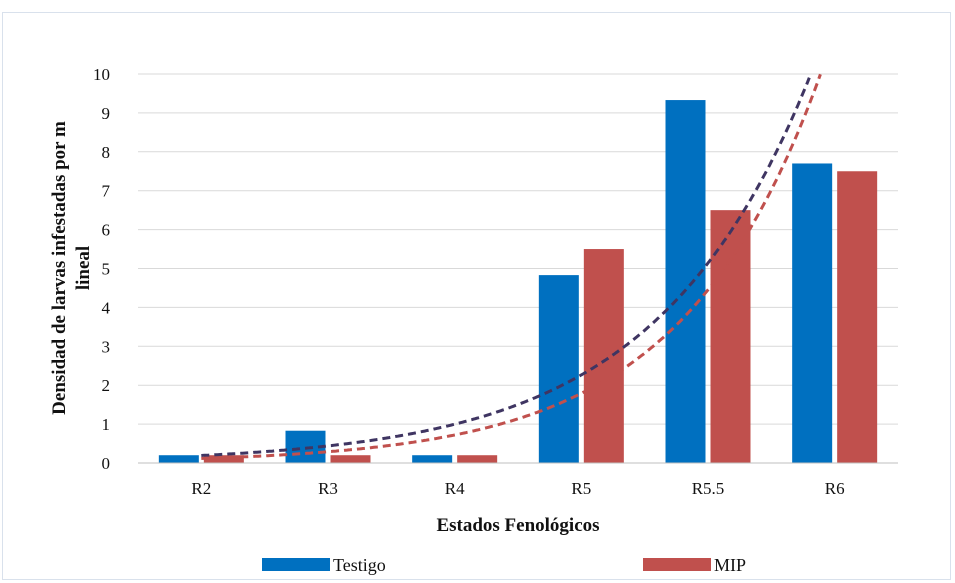 The width and height of the screenshot is (955, 583). What do you see at coordinates (581, 488) in the screenshot?
I see `x-tick-label: R5` at bounding box center [581, 488].